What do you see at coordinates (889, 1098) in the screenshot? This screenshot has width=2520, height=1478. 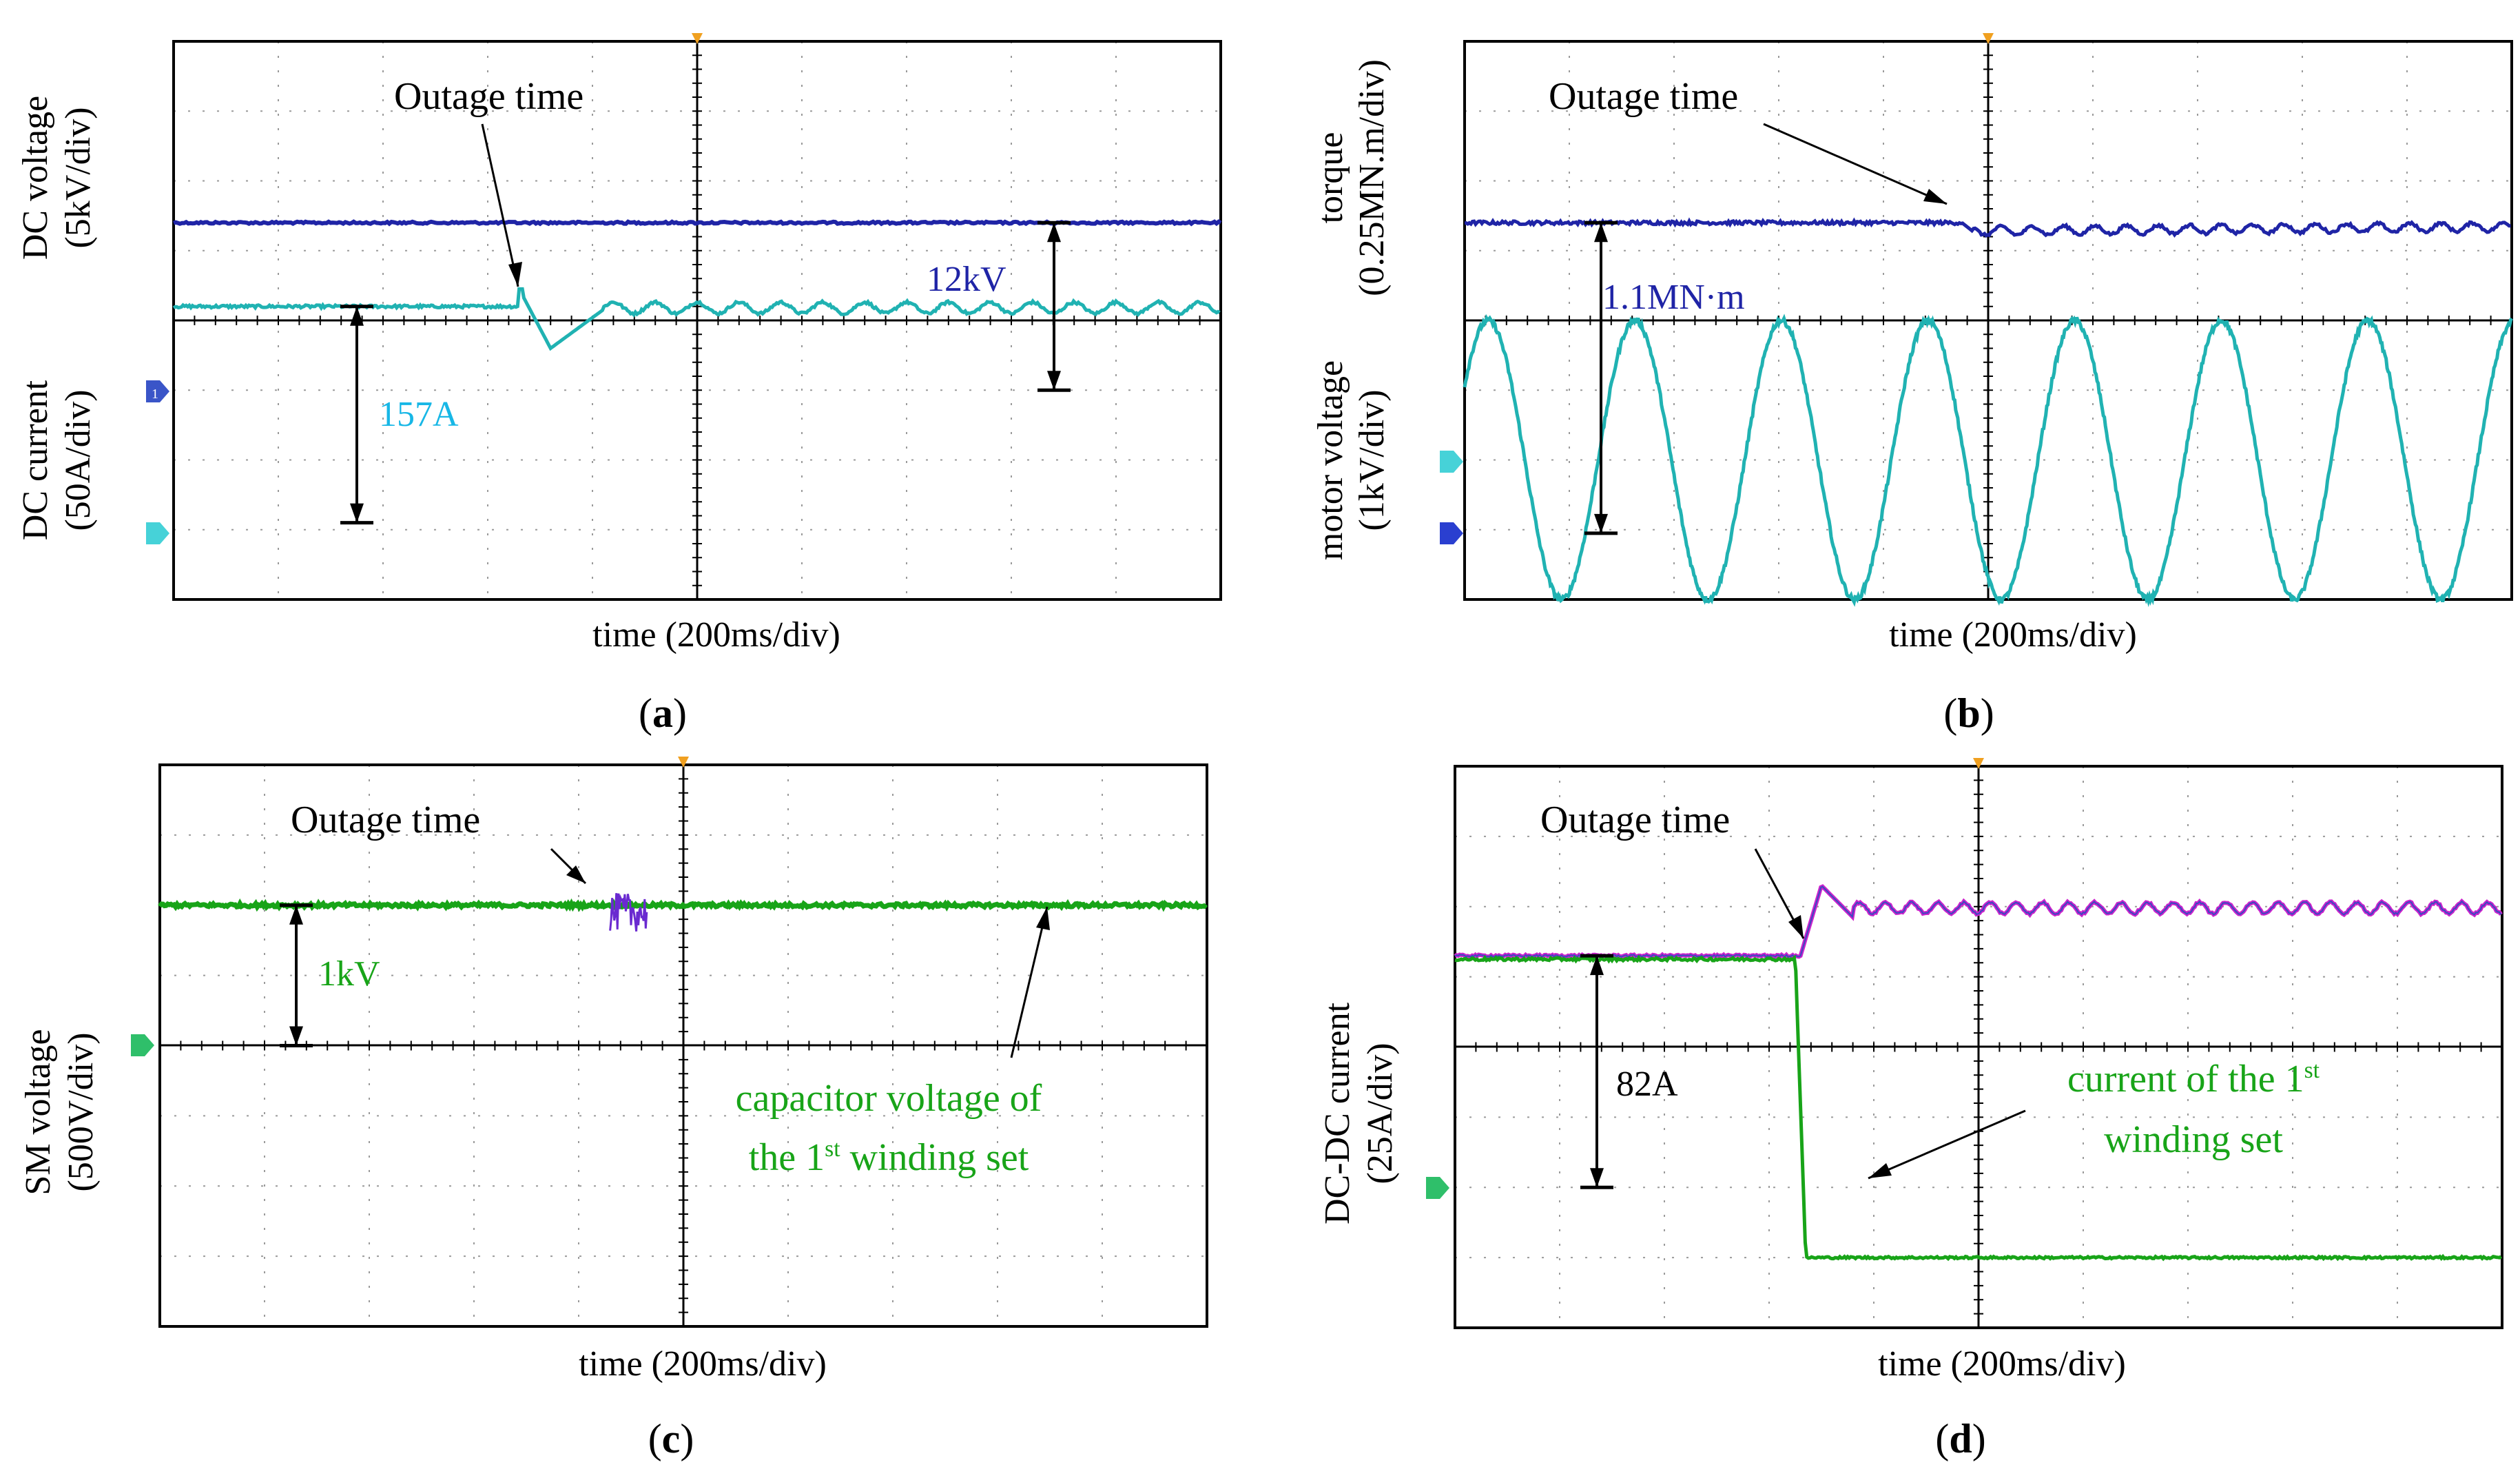 I see `annotation-capacitor-line1: capacitor voltage of` at bounding box center [889, 1098].